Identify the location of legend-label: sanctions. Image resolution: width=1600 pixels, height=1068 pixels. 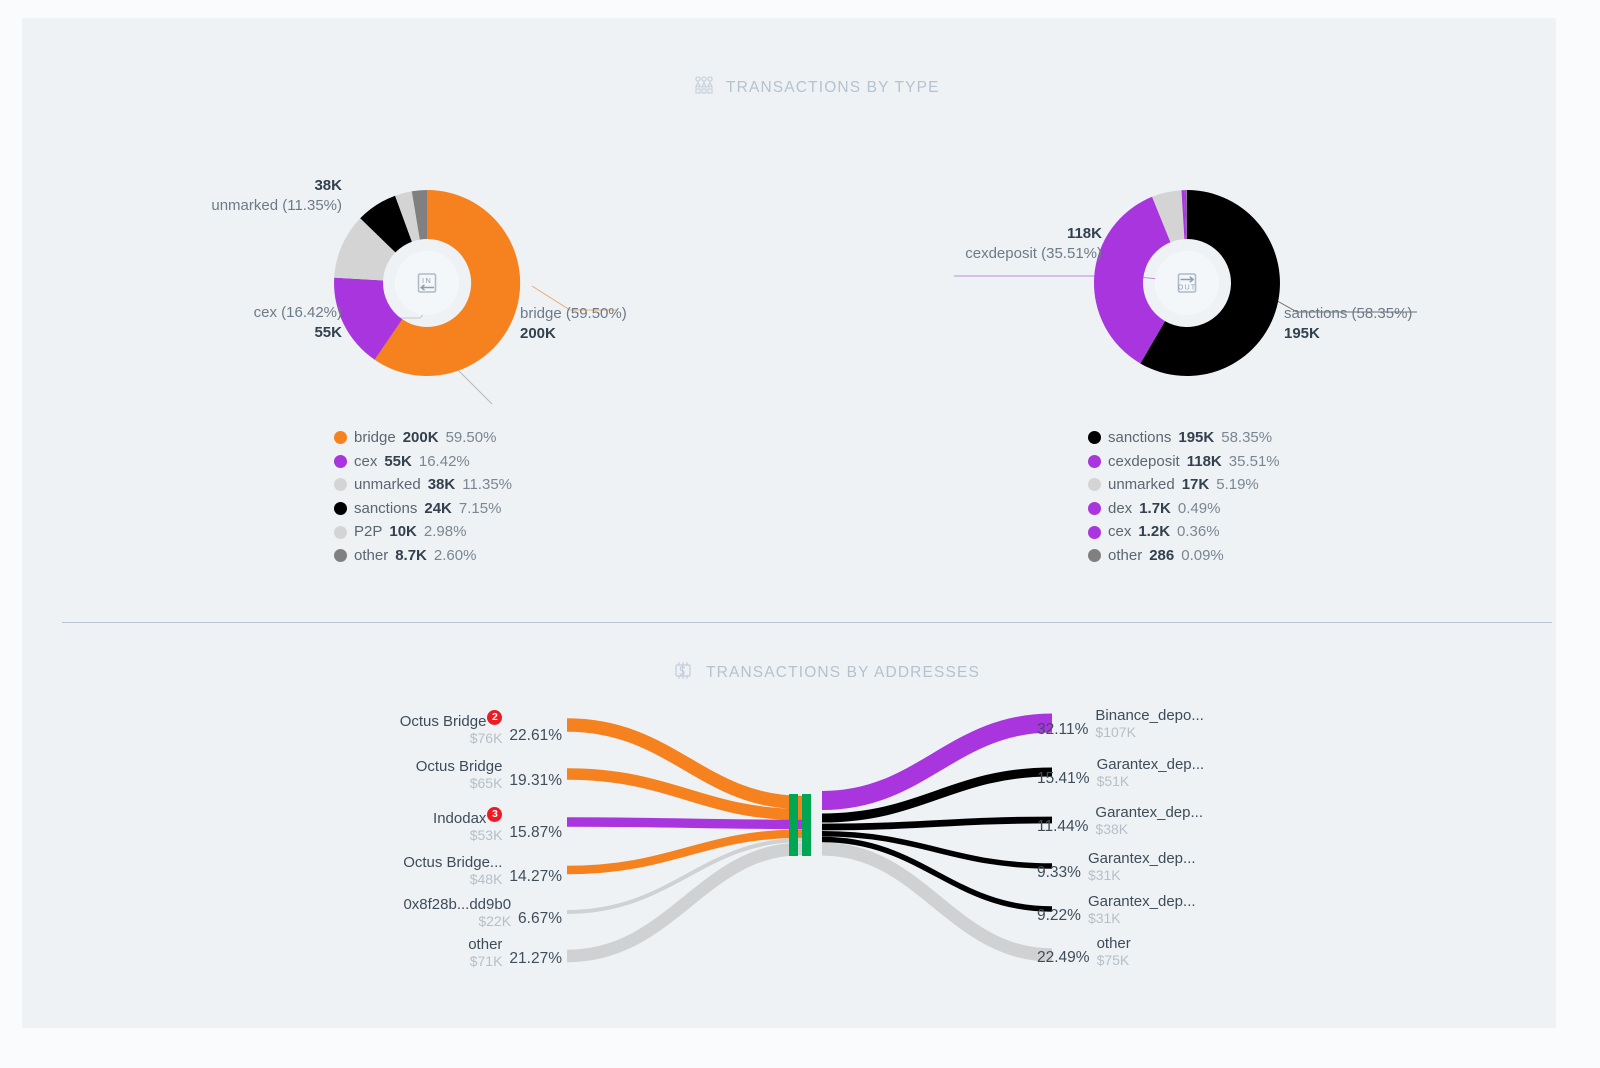
(386, 508).